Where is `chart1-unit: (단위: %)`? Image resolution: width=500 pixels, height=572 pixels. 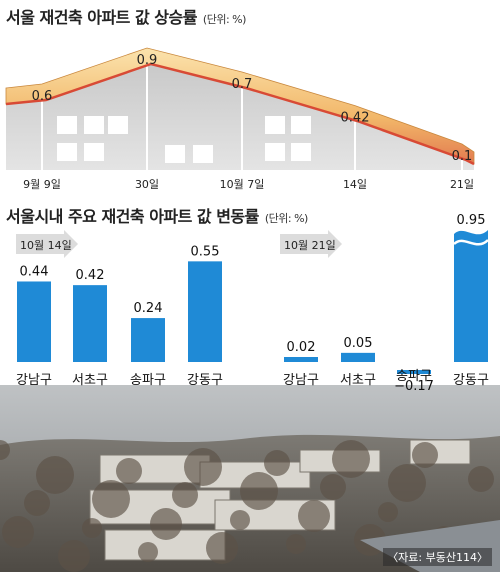
chart1-unit: (단위: %) is located at coordinates (224, 19).